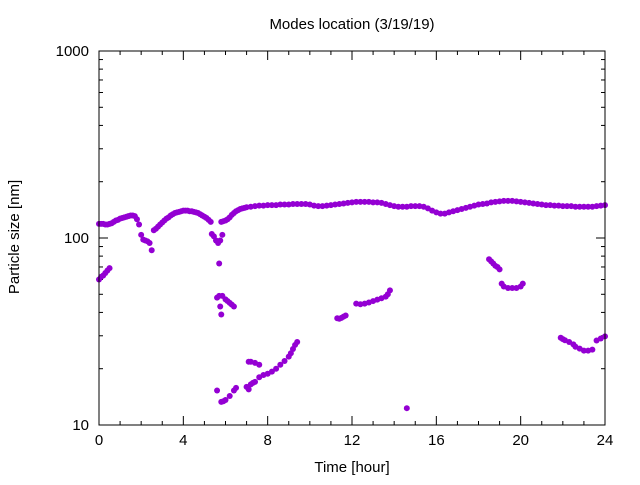 The width and height of the screenshot is (640, 485). Describe the element at coordinates (183, 440) in the screenshot. I see `x-tick-label: 4` at that location.